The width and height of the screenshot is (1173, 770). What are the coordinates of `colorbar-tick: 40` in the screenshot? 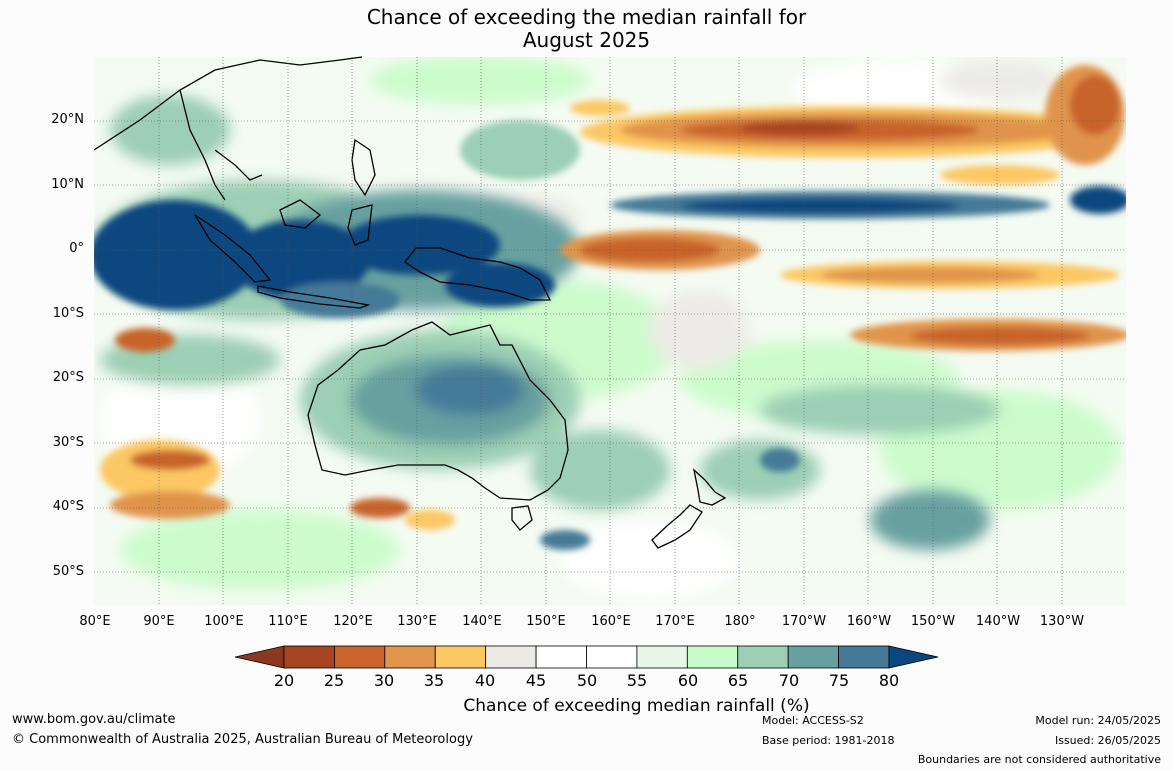 It's located at (485, 680).